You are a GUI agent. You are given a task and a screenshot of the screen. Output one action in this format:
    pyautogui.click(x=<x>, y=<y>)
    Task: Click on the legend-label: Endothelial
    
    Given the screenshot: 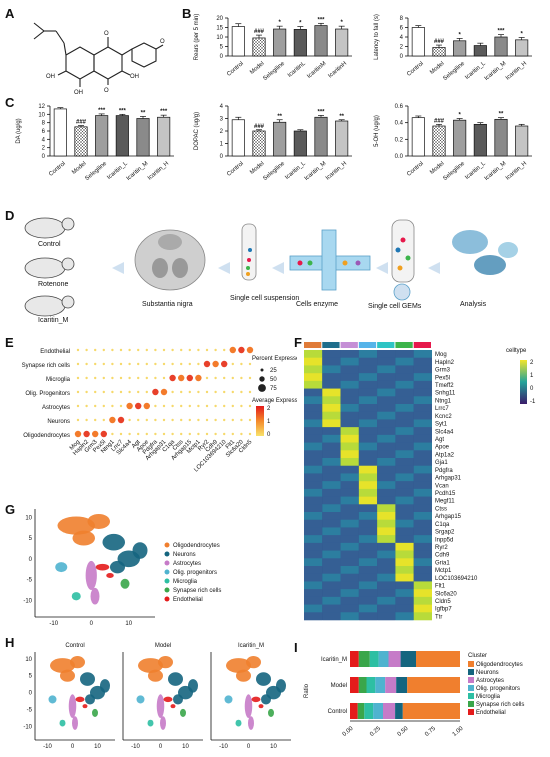 What is the action you would take?
    pyautogui.click(x=188, y=600)
    